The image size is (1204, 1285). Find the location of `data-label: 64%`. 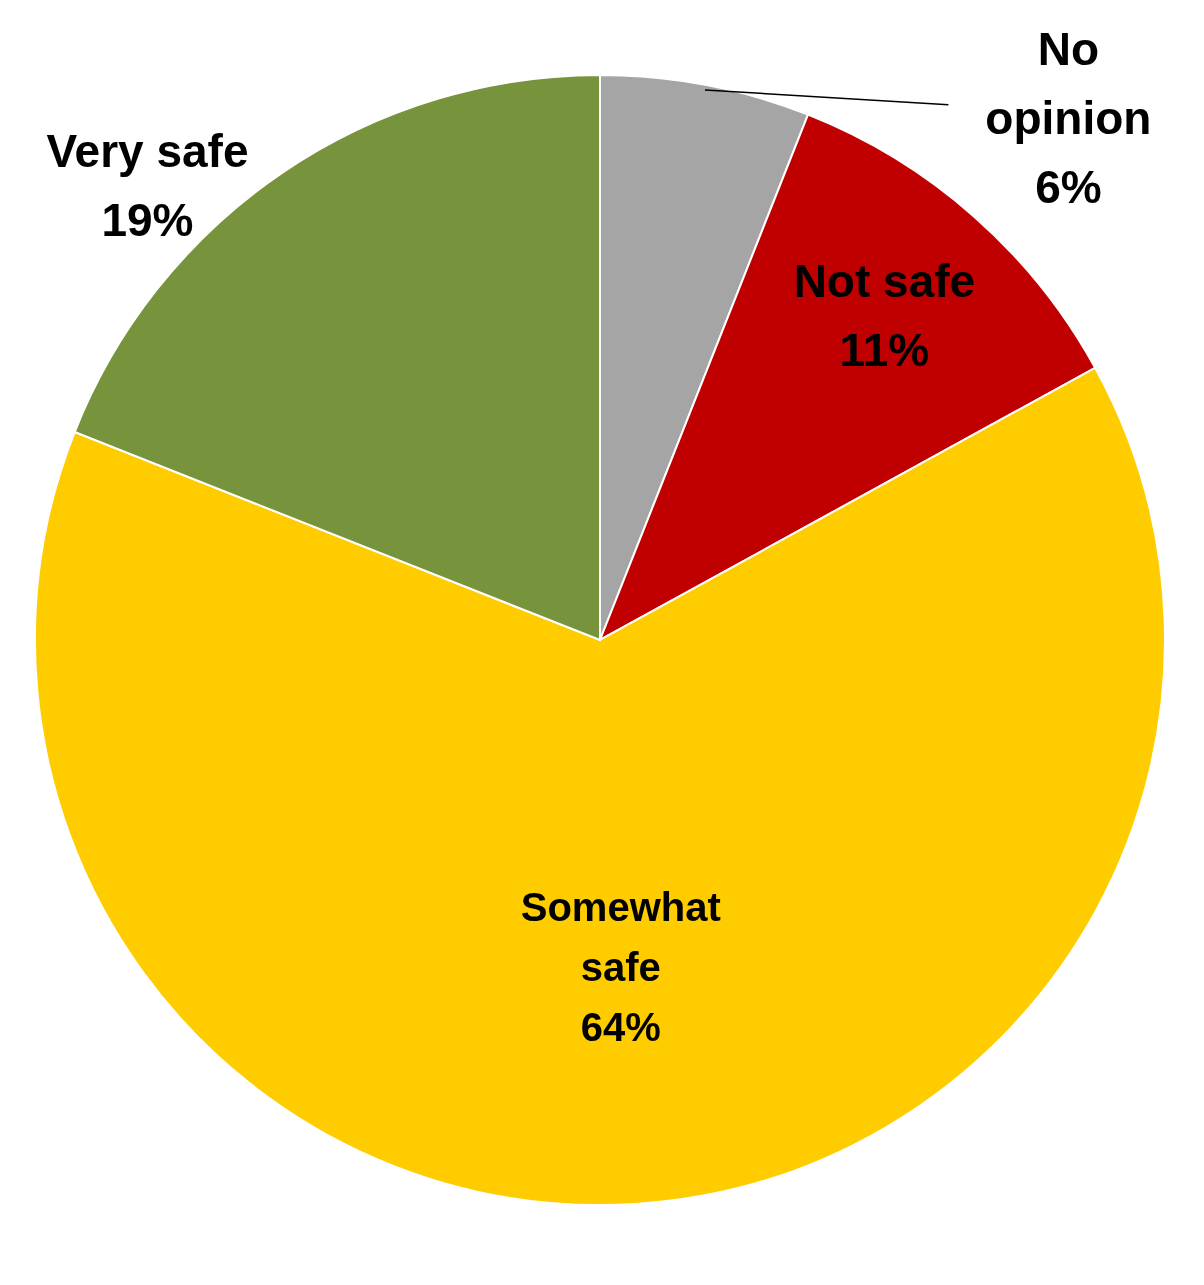

data-label: 64% is located at coordinates (620, 1027).